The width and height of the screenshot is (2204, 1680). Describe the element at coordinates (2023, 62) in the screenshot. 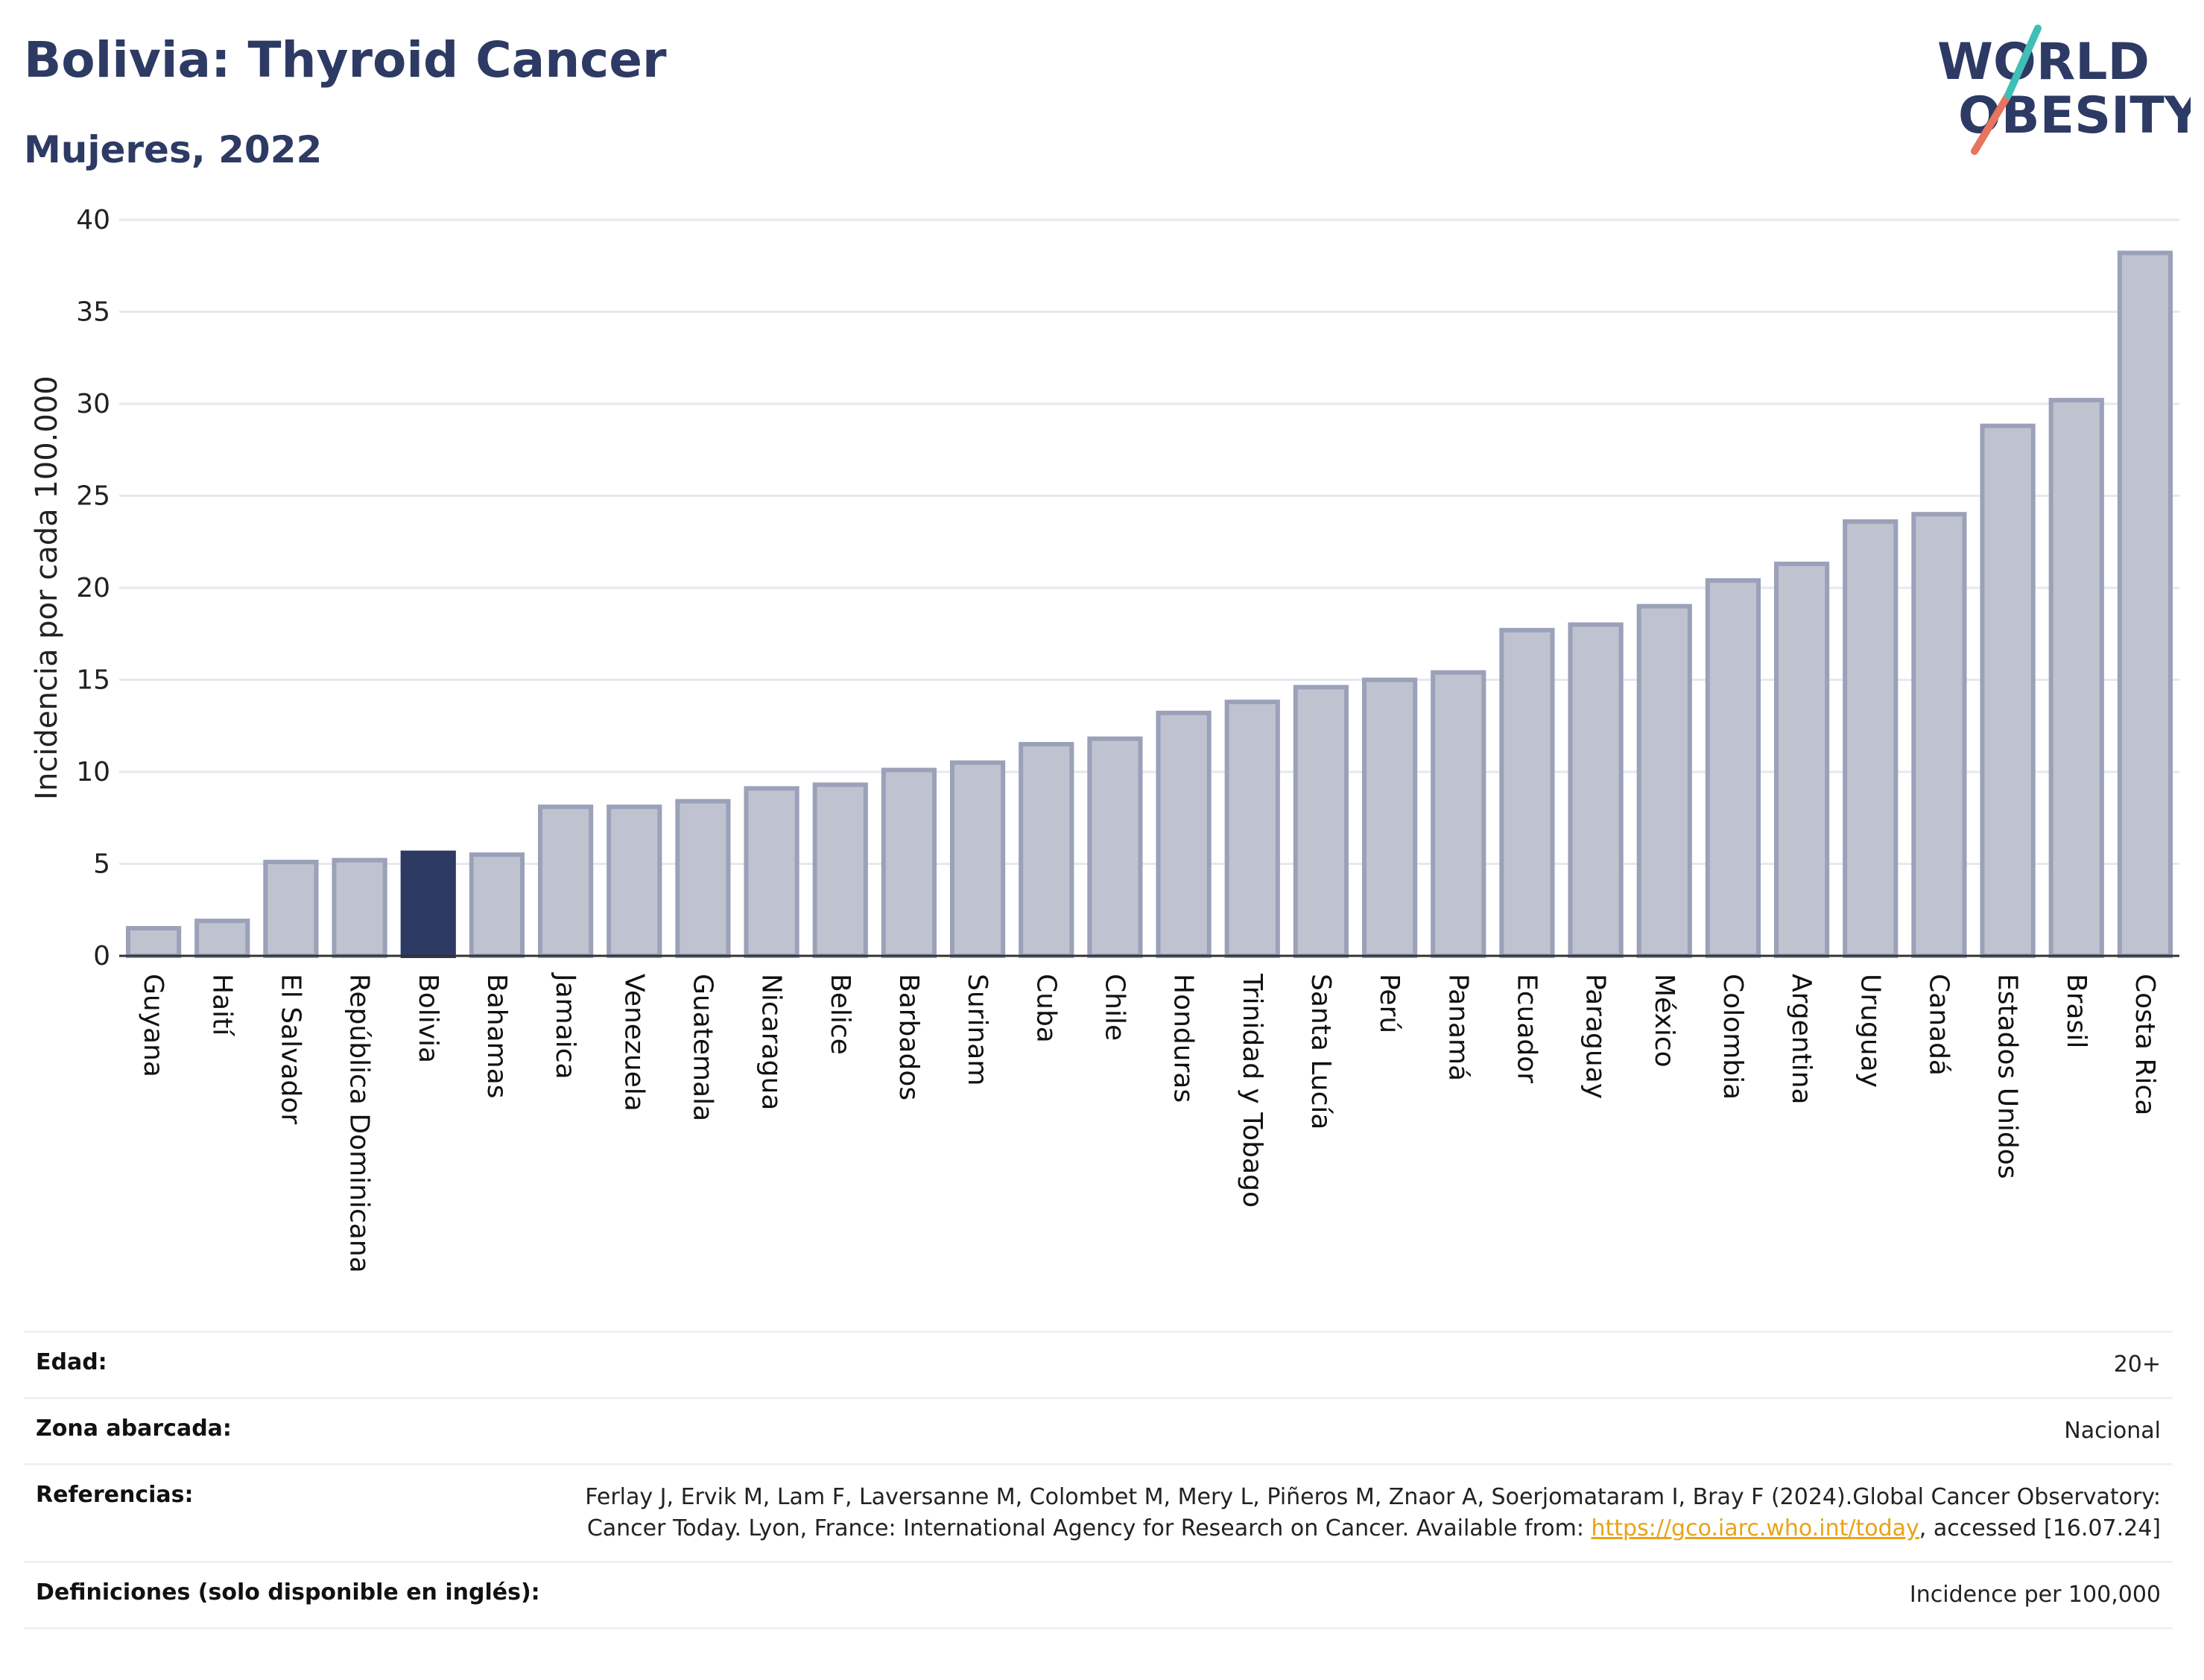

I see `logo-slash-teal` at that location.